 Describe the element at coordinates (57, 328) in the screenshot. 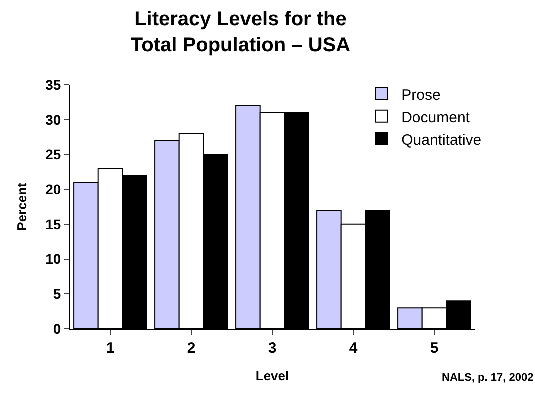

I see `y-tick-label: 0` at that location.